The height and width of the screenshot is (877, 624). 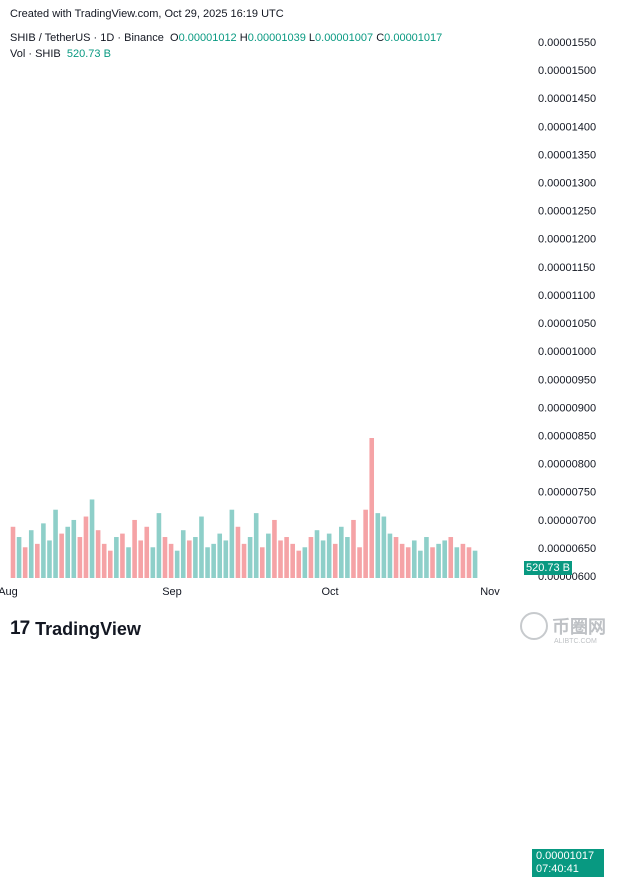 What do you see at coordinates (567, 240) in the screenshot?
I see `price-tick-label: 0.00001200` at bounding box center [567, 240].